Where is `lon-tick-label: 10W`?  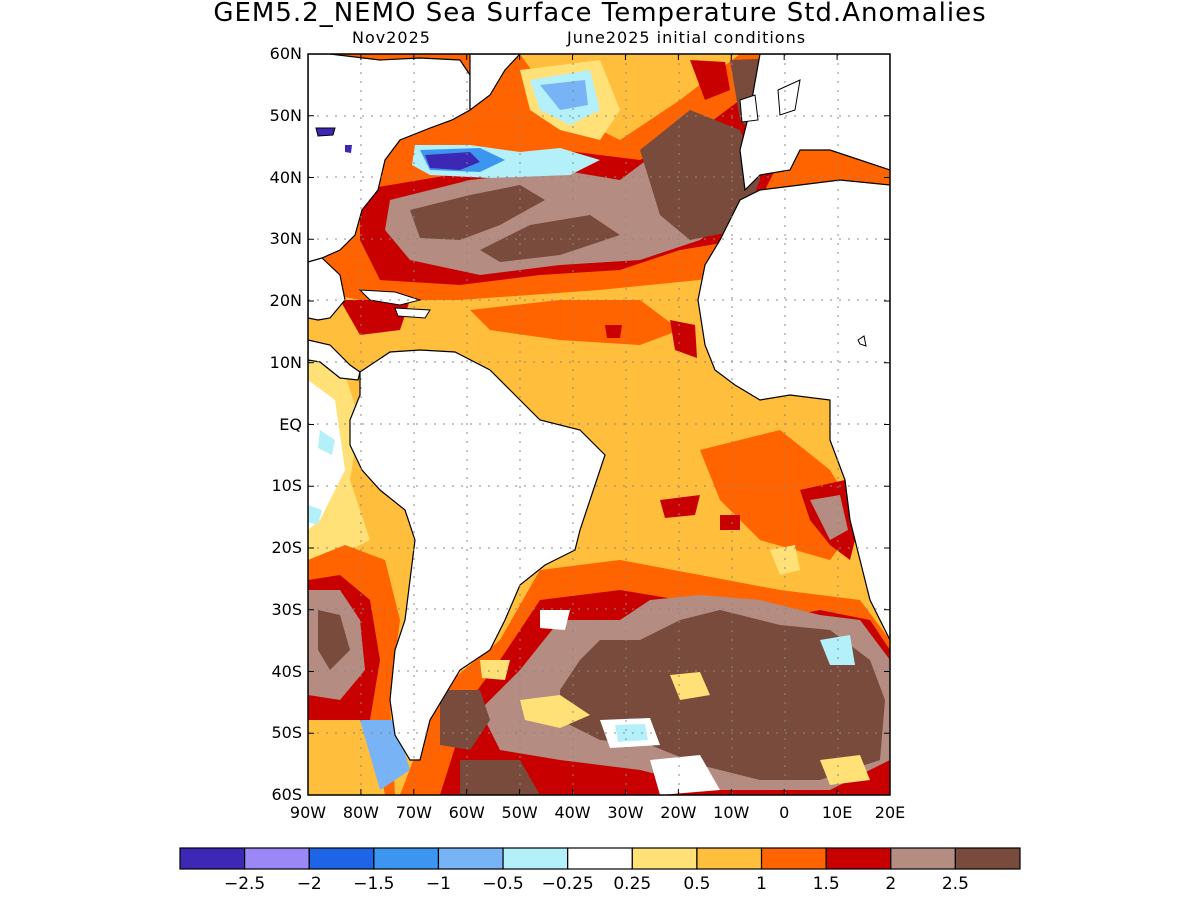 lon-tick-label: 10W is located at coordinates (731, 812).